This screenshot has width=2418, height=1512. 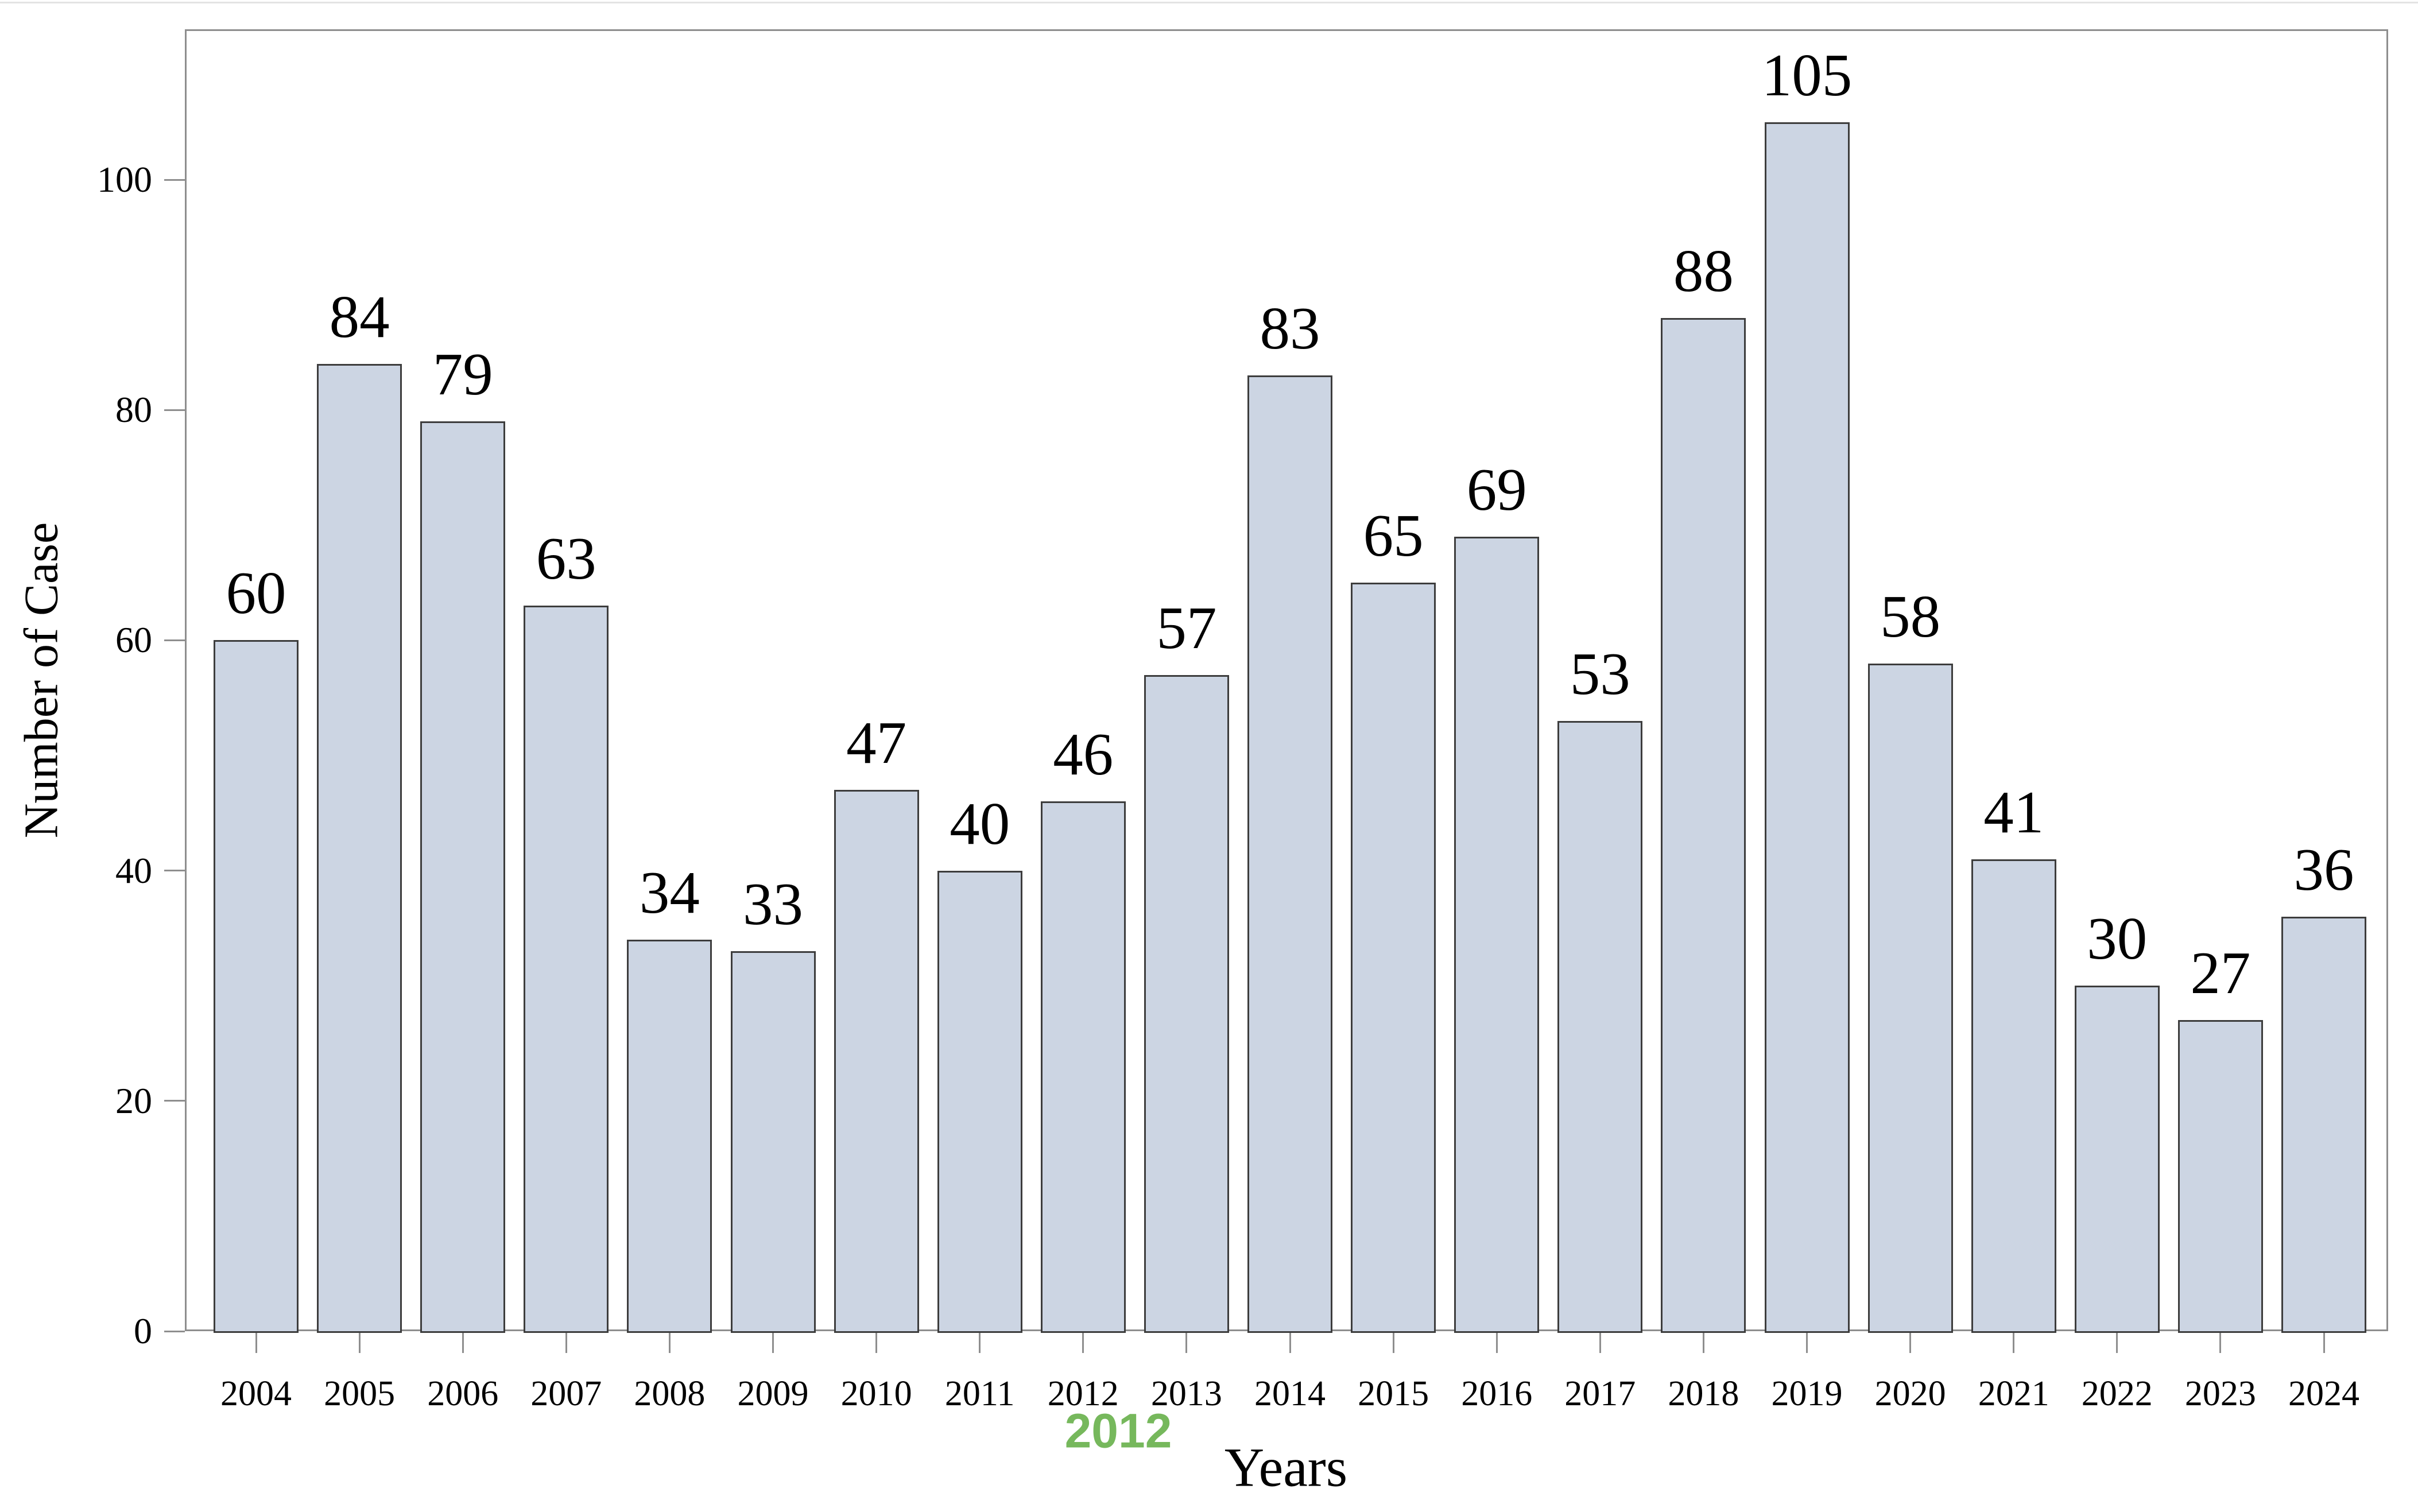 What do you see at coordinates (1186, 1393) in the screenshot?
I see `x-axis-tick-label-2013: 2013` at bounding box center [1186, 1393].